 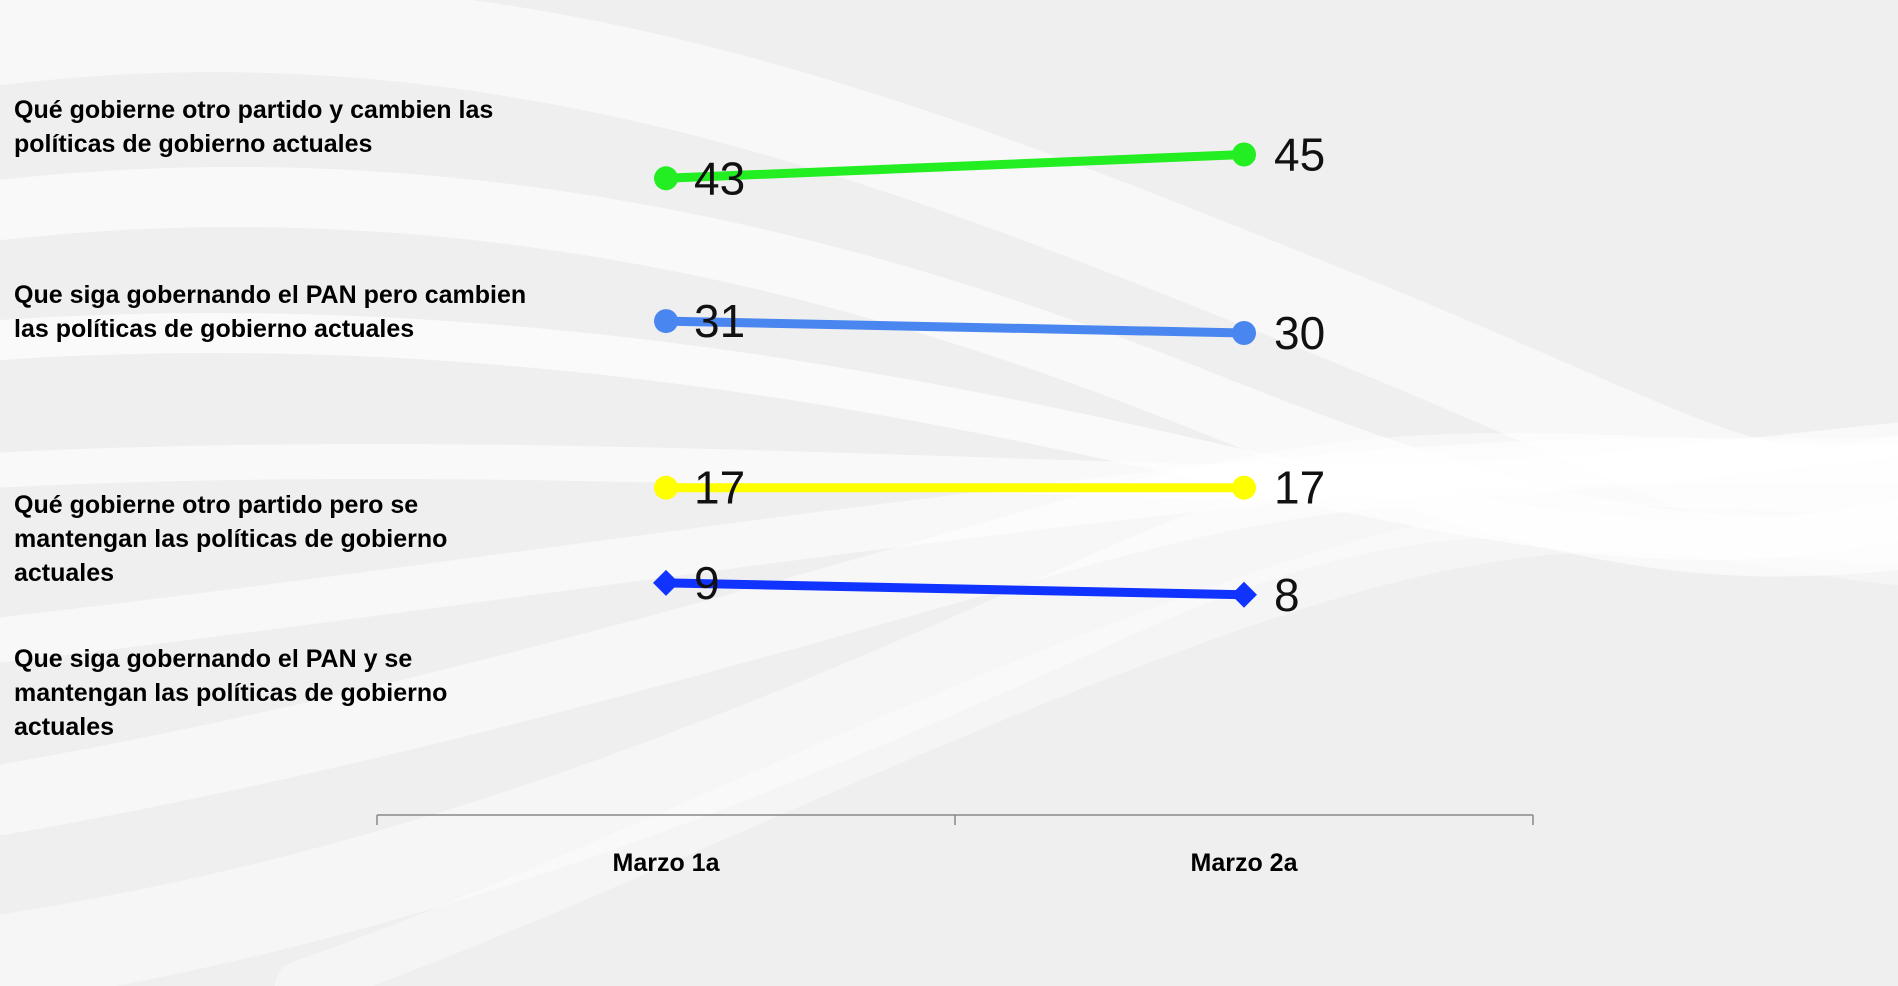 I want to click on data-label-4-1: 9, so click(x=707, y=583).